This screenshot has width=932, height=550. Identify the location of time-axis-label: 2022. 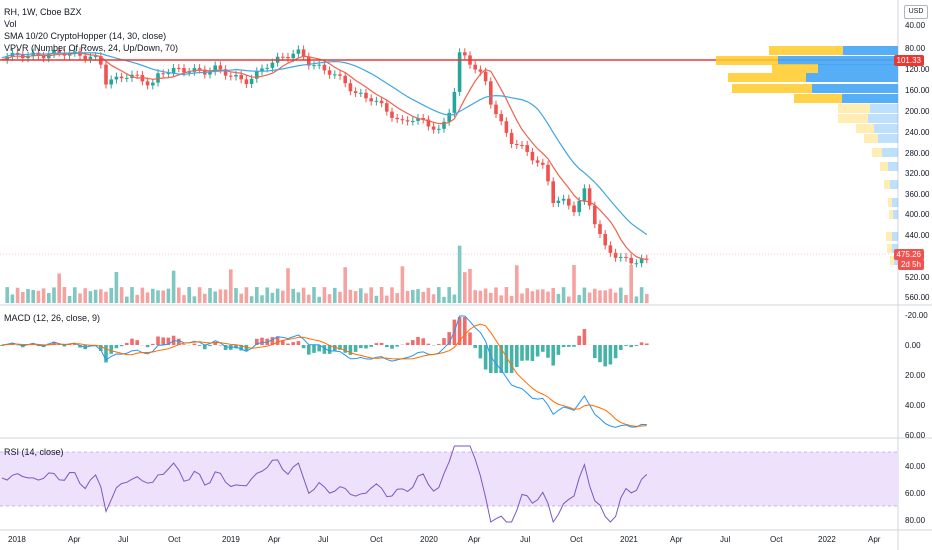
(827, 539).